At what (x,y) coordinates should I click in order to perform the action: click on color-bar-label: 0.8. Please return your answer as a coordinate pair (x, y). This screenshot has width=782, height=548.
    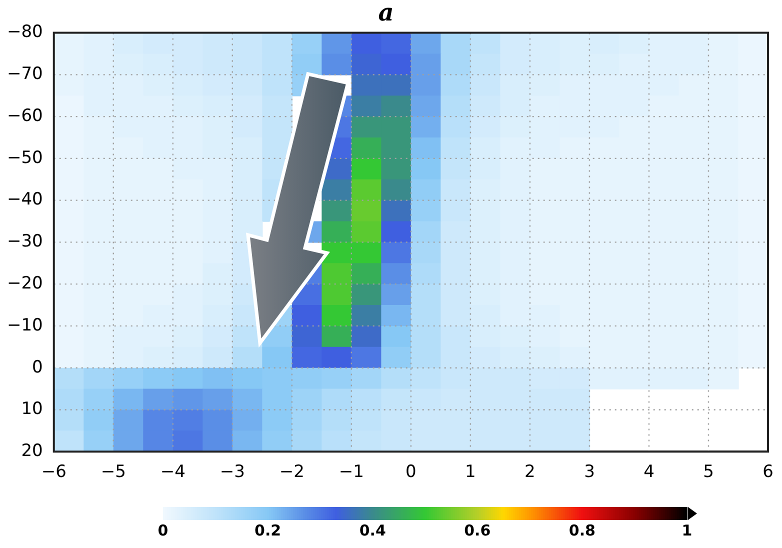
    Looking at the image, I should click on (582, 530).